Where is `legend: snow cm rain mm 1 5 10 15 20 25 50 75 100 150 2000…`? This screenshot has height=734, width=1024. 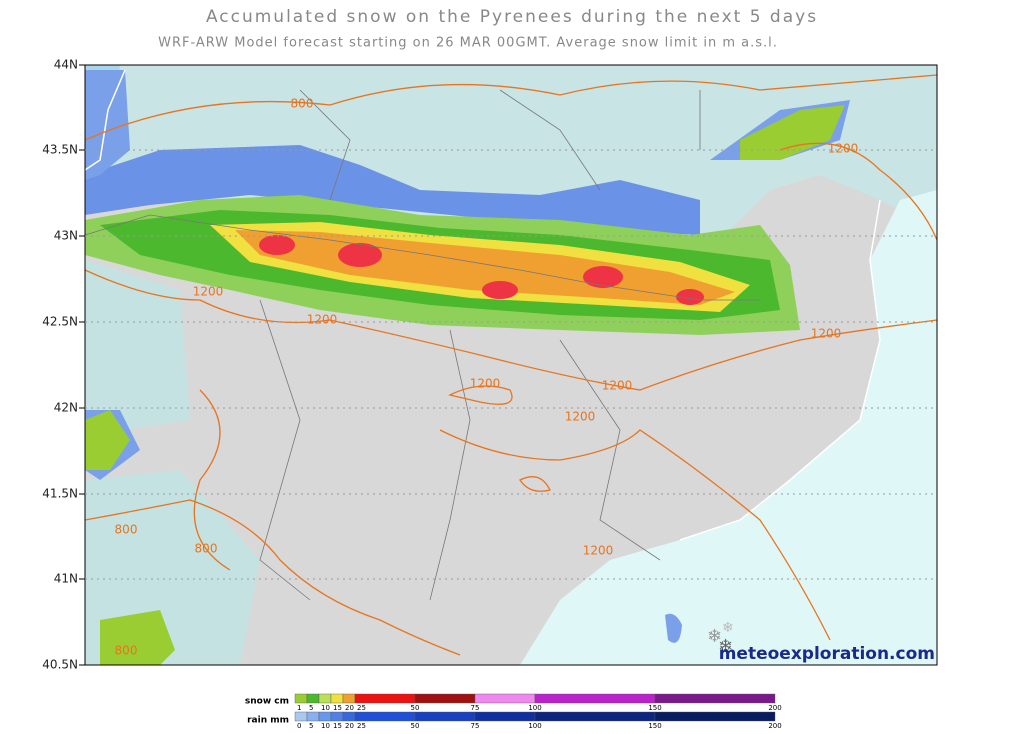 legend: snow cm rain mm 1 5 10 15 20 25 50 75 100 150 2000… is located at coordinates (513, 711).